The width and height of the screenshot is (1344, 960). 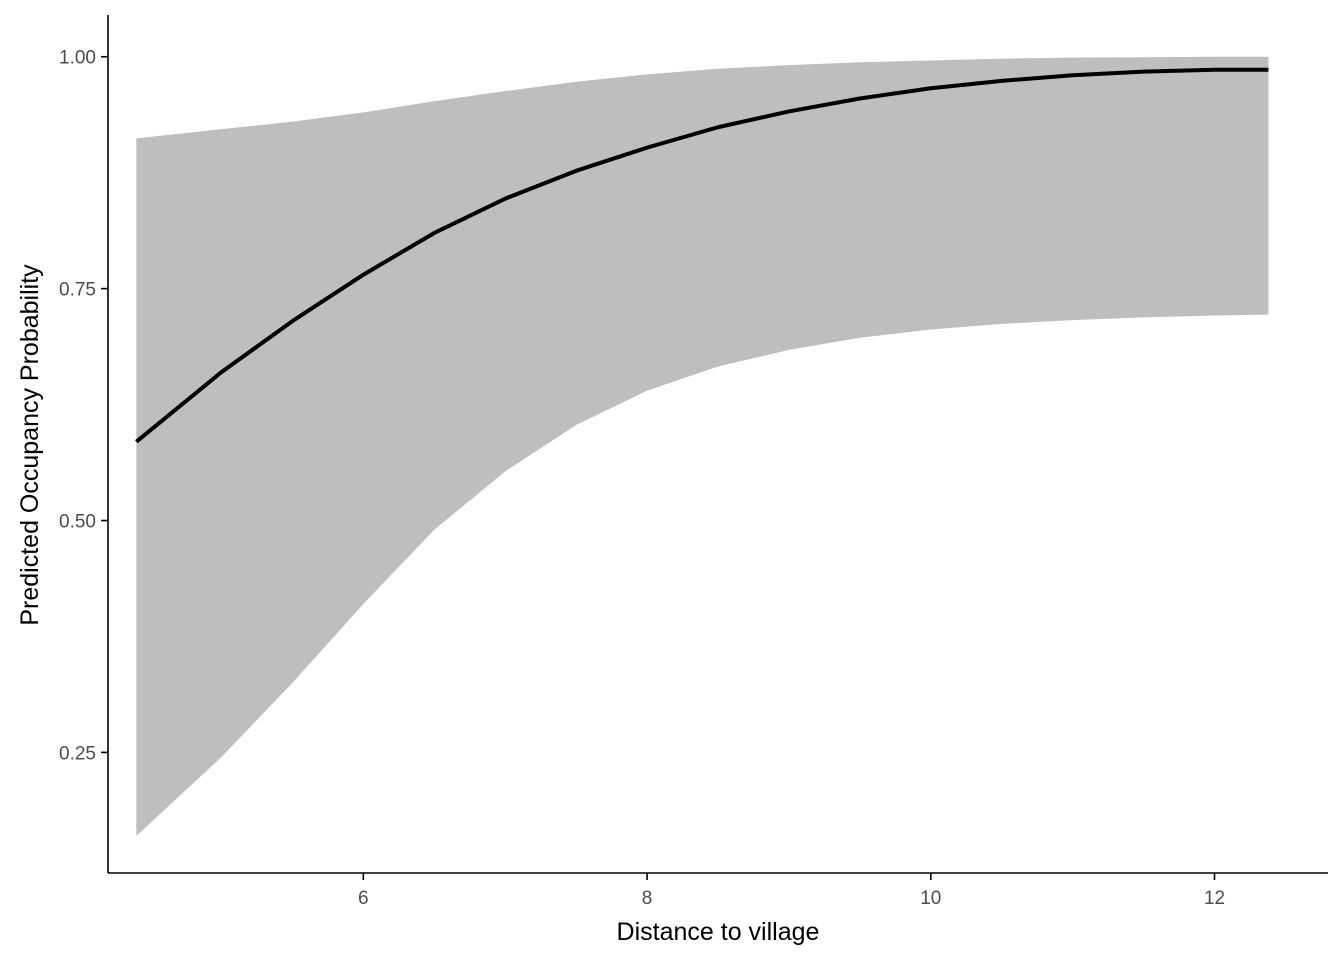 I want to click on x-tick-label: 6, so click(x=363, y=898).